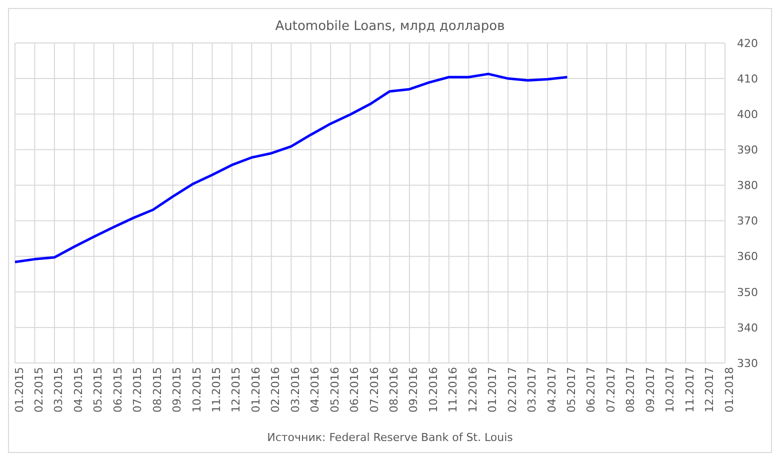  I want to click on x-tick-label: 05.2016, so click(335, 389).